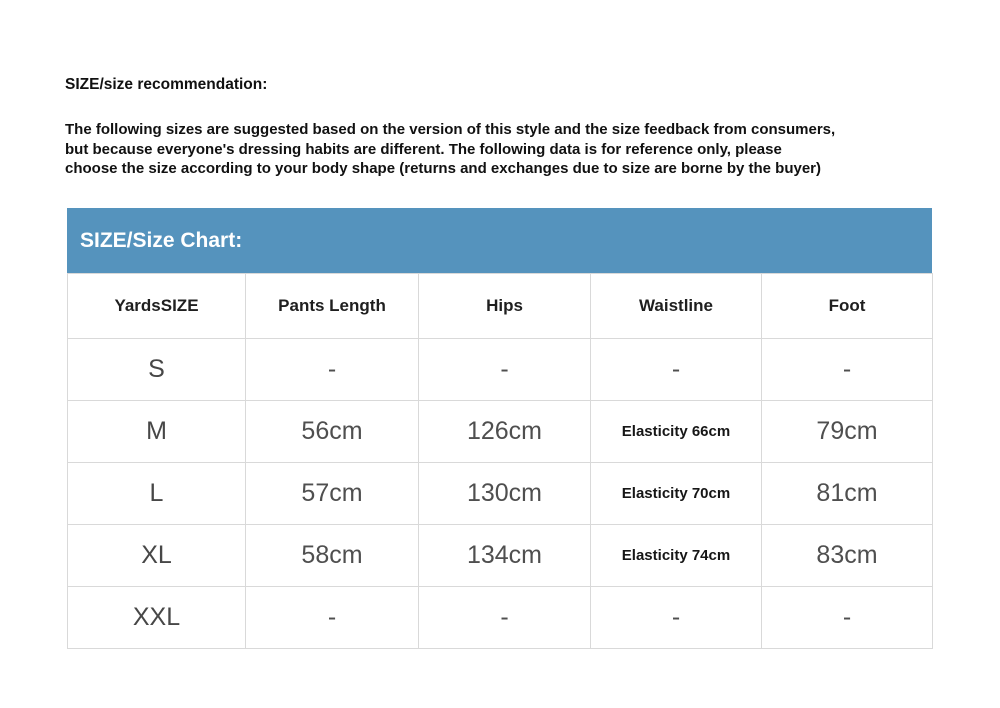 This screenshot has height=708, width=1000. What do you see at coordinates (156, 493) in the screenshot?
I see `size-cell: L` at bounding box center [156, 493].